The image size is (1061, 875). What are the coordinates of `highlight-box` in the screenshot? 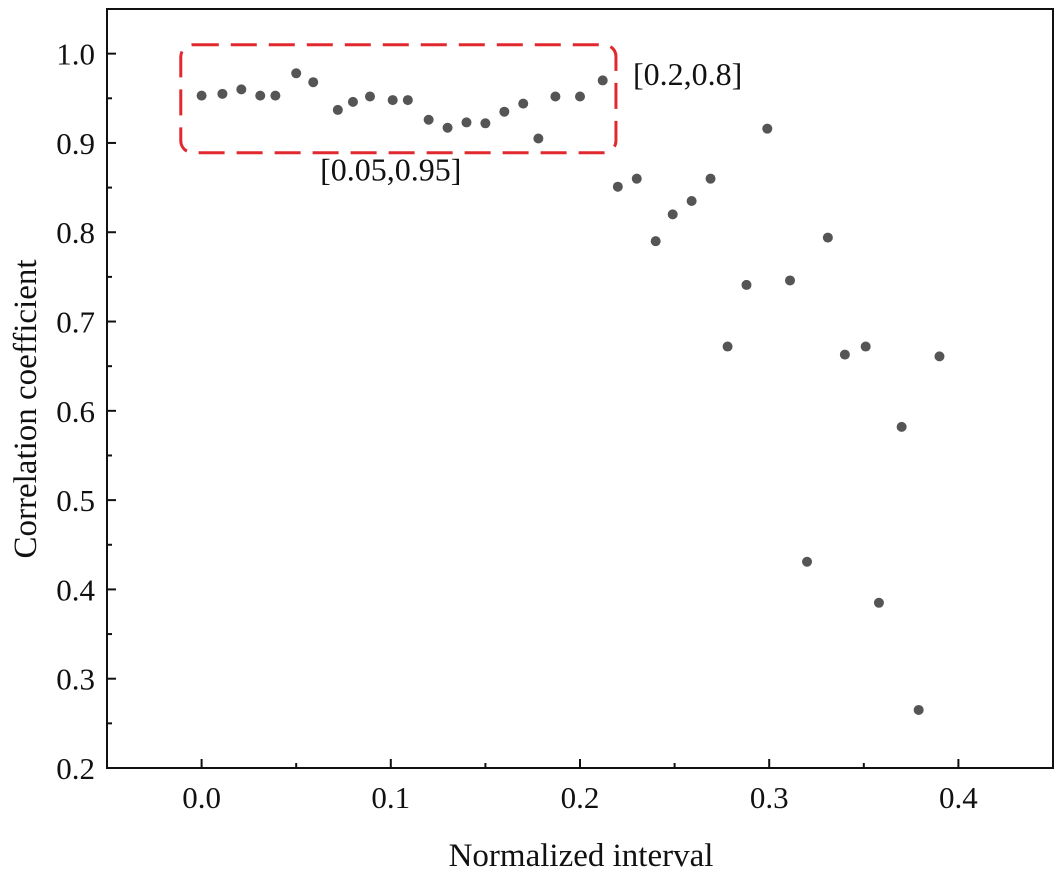 It's located at (398, 99).